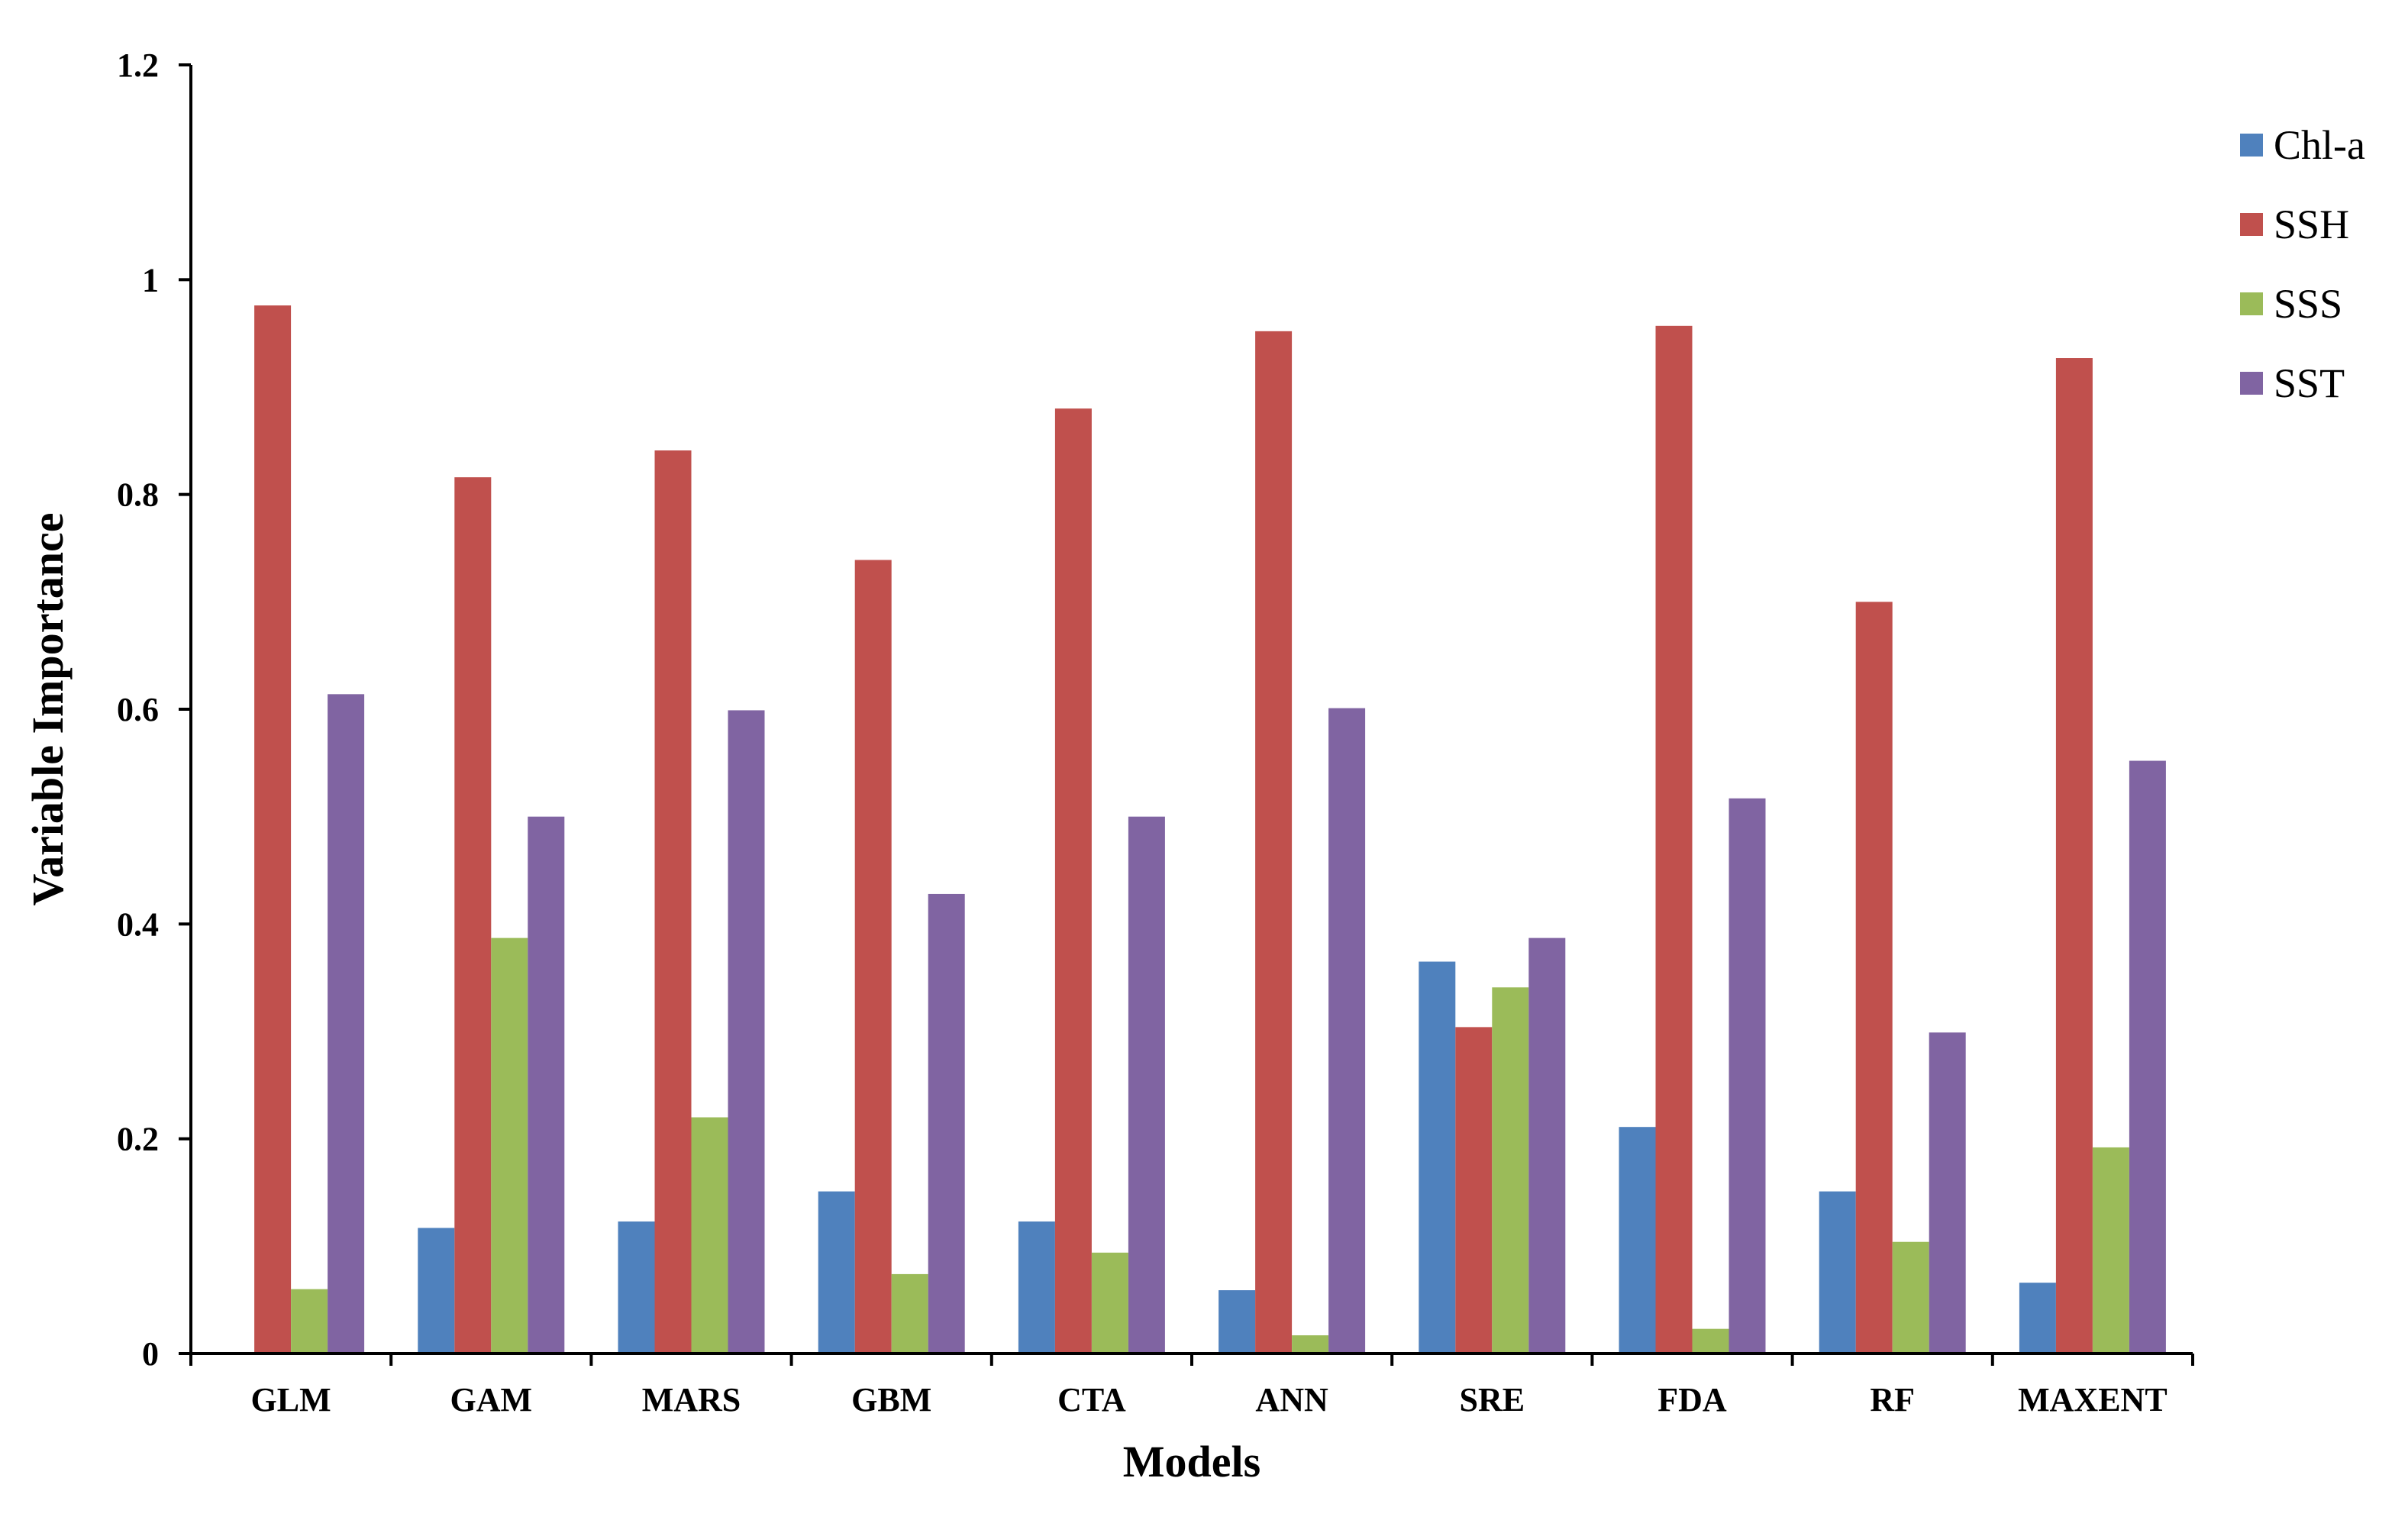 This screenshot has width=2408, height=1520. What do you see at coordinates (491, 1400) in the screenshot?
I see `category-label-gam: GAM` at bounding box center [491, 1400].